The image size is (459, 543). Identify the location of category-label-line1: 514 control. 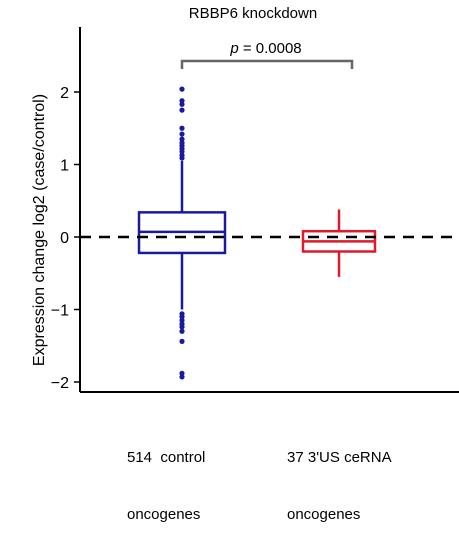
(166, 457).